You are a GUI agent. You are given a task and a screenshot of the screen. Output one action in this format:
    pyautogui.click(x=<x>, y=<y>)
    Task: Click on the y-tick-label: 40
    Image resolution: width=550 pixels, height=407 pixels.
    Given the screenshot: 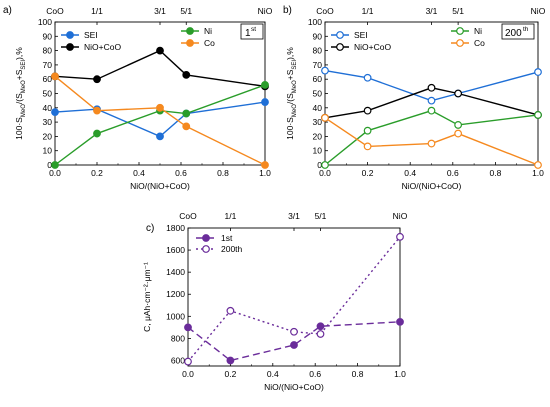 What is the action you would take?
    pyautogui.click(x=318, y=108)
    